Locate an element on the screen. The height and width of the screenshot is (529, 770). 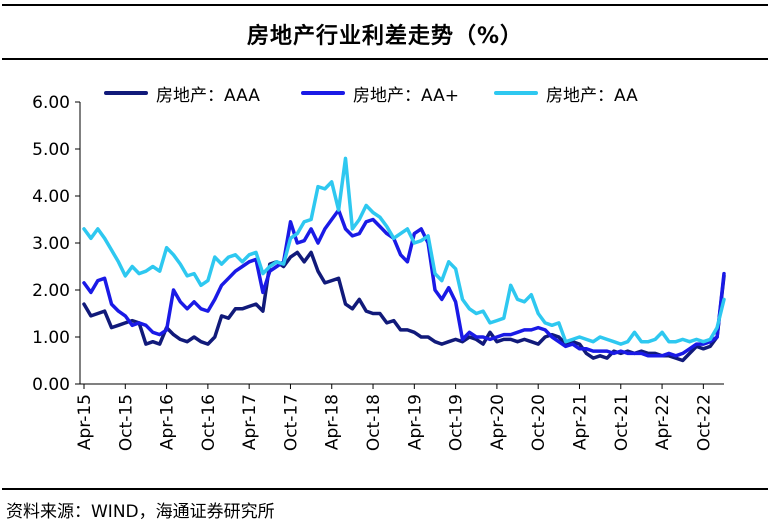
y-tick-label: 4.00 is located at coordinates (51, 197).